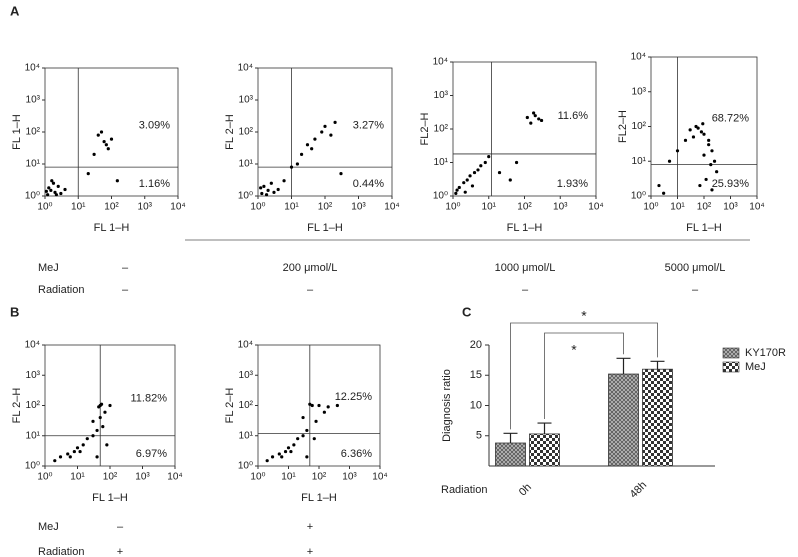 Image resolution: width=798 pixels, height=557 pixels. What do you see at coordinates (731, 184) in the screenshot?
I see `quadrant-percent: 25.93%` at bounding box center [731, 184].